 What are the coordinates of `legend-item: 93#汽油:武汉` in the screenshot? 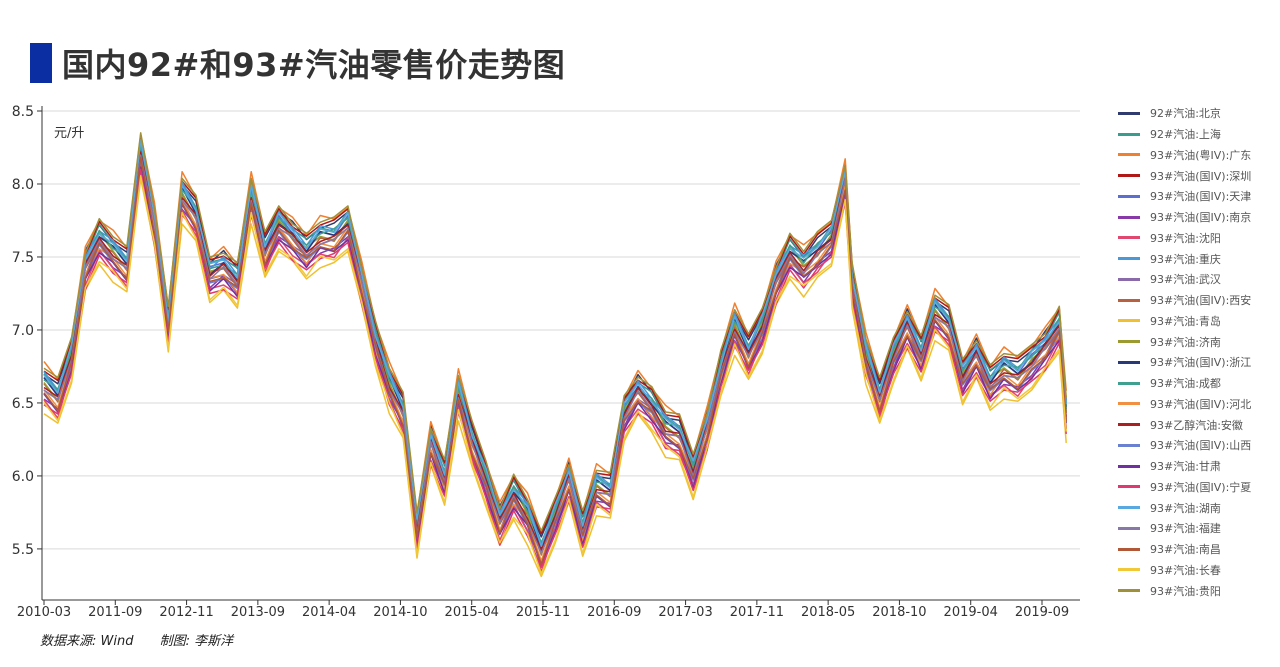 It's located at (1198, 279).